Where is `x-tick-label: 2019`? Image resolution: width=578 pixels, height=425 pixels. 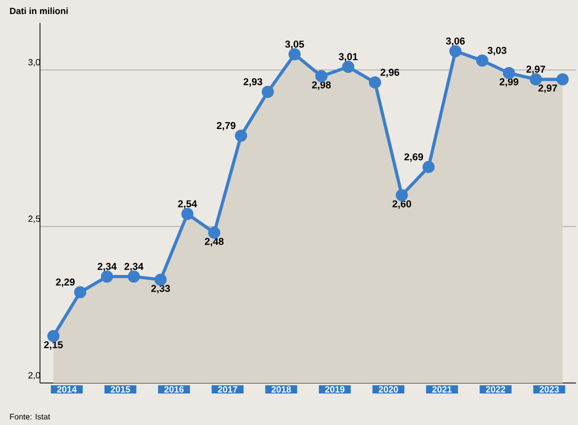 x-tick-label: 2019 is located at coordinates (334, 389).